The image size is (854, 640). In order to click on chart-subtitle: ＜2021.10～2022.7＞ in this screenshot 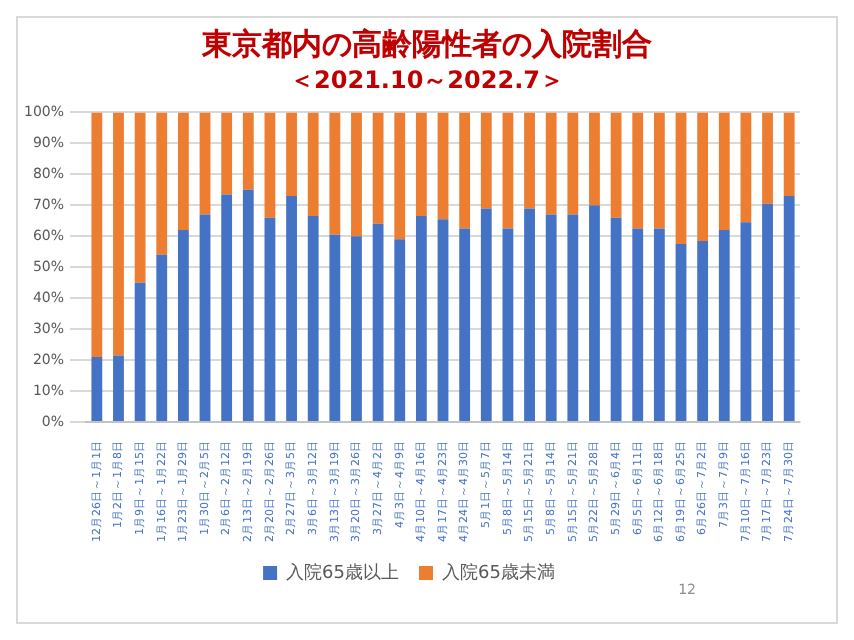, I will do `click(427, 81)`.